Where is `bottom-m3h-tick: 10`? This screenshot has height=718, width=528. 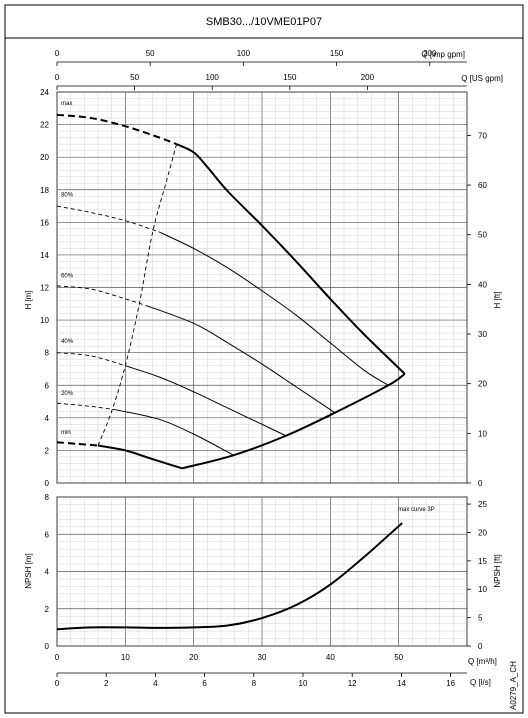
bottom-m3h-tick: 10 is located at coordinates (125, 657).